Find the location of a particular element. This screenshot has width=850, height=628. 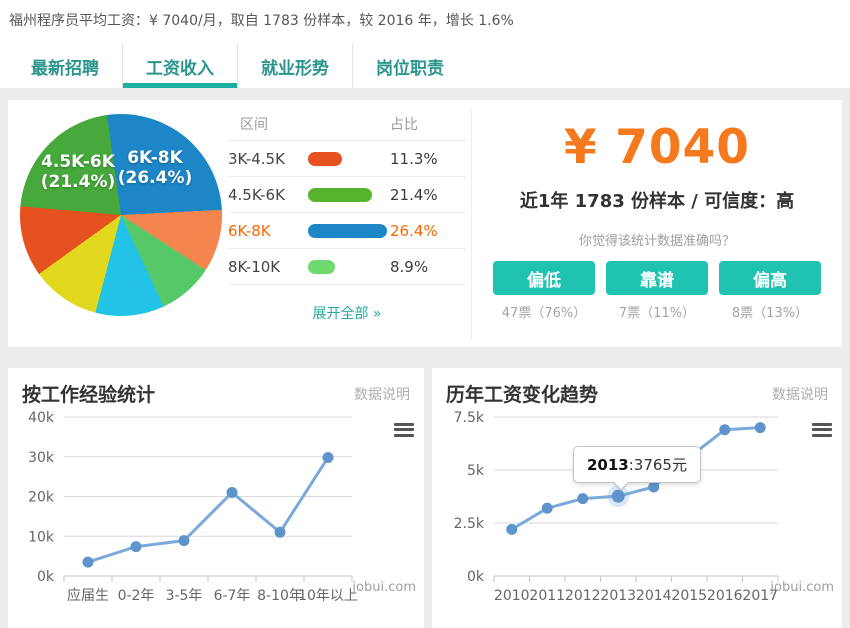

salary-range-row: 4.5K-6K 21.4% is located at coordinates (347, 195).